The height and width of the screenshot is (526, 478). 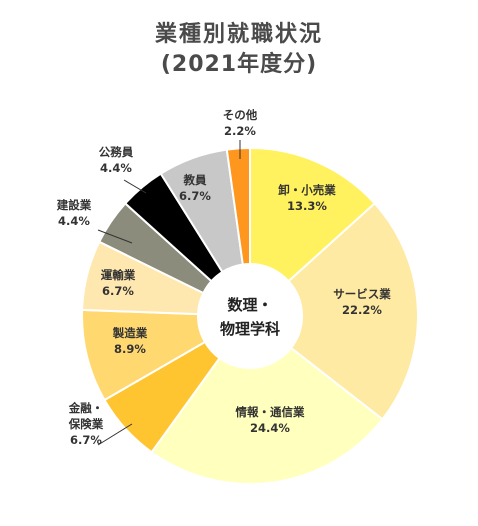 What do you see at coordinates (195, 180) in the screenshot?
I see `slice-category-label-8: 教員` at bounding box center [195, 180].